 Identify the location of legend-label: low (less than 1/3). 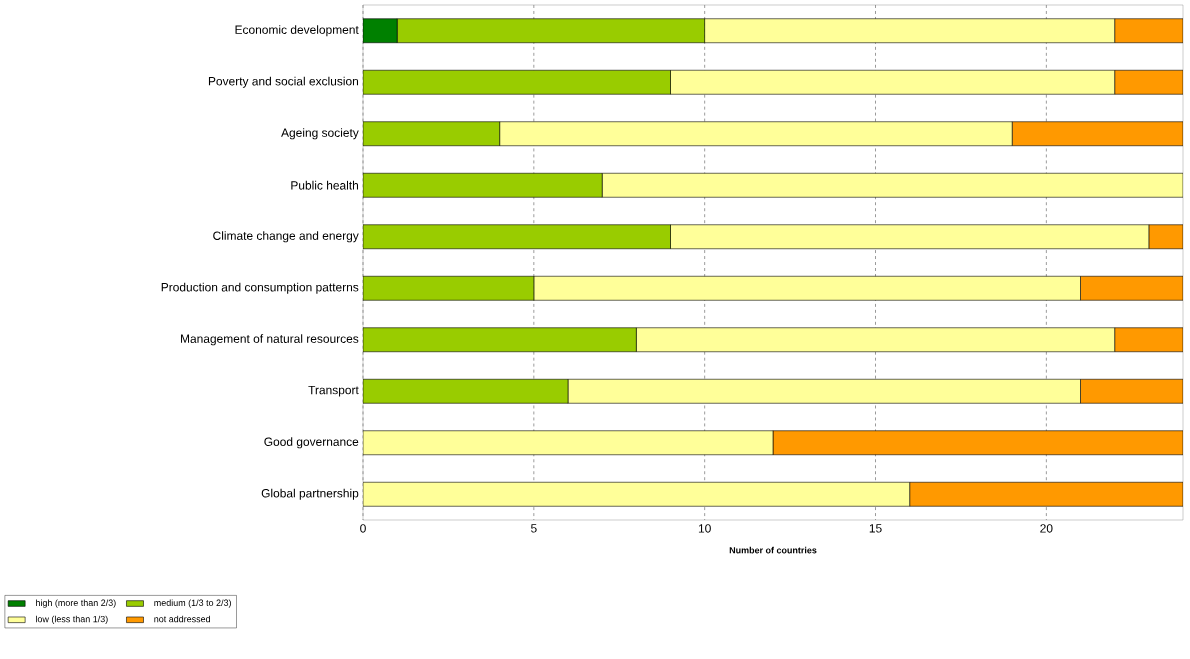
(72, 620).